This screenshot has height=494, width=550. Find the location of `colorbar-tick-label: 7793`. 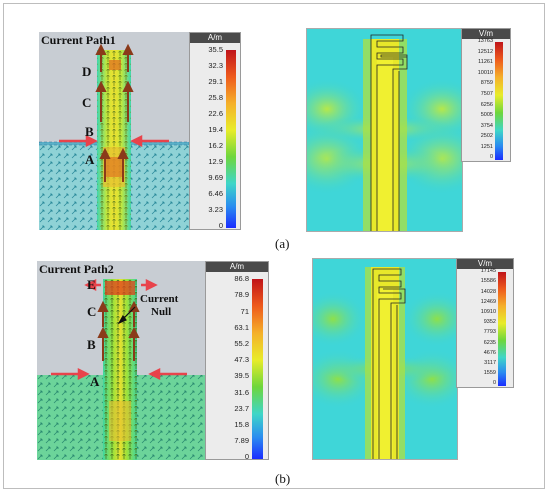

colorbar-tick-label: 7793 is located at coordinates (489, 332).